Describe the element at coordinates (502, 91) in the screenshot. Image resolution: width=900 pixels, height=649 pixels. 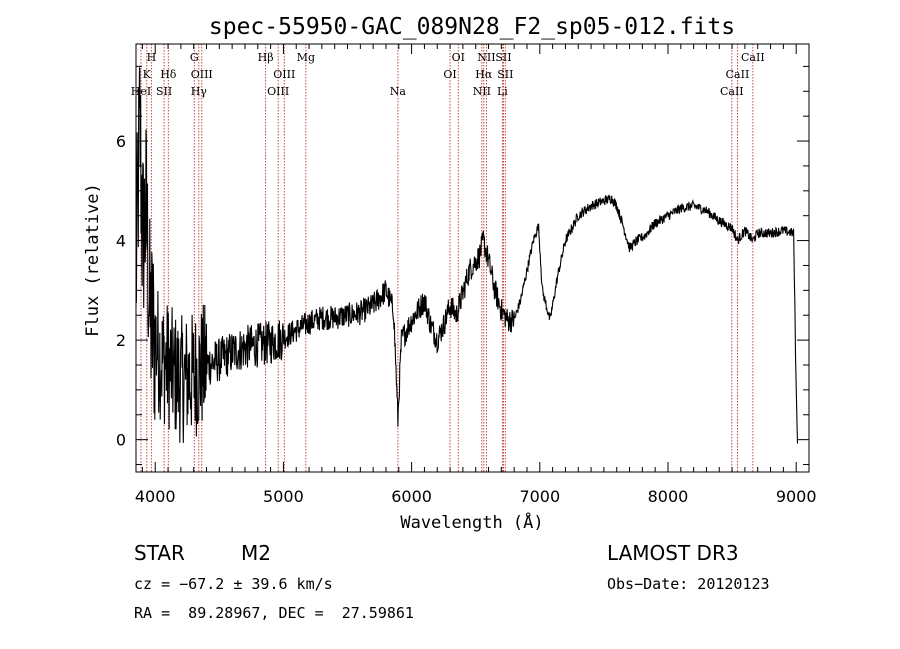
I see `spectral-line-label: Li` at that location.